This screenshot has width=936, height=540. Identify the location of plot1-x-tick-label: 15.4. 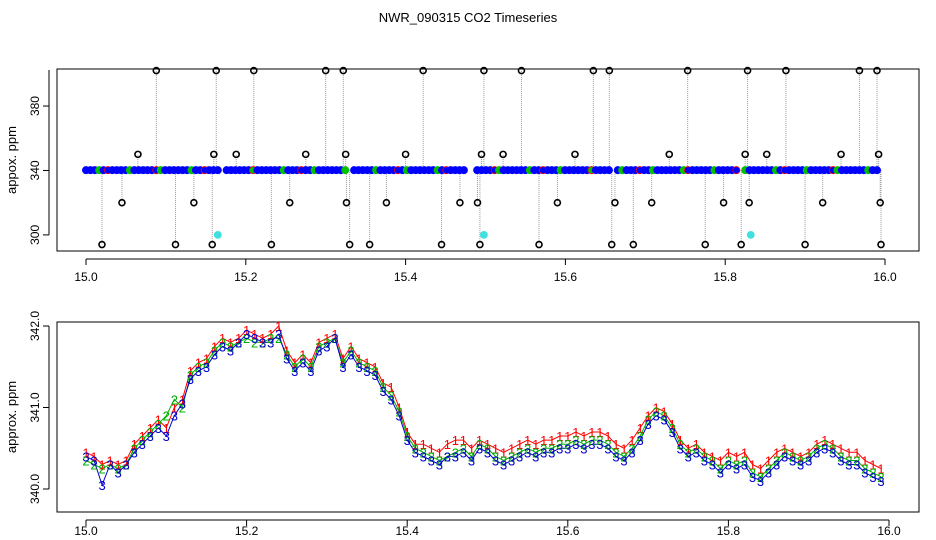
(406, 277).